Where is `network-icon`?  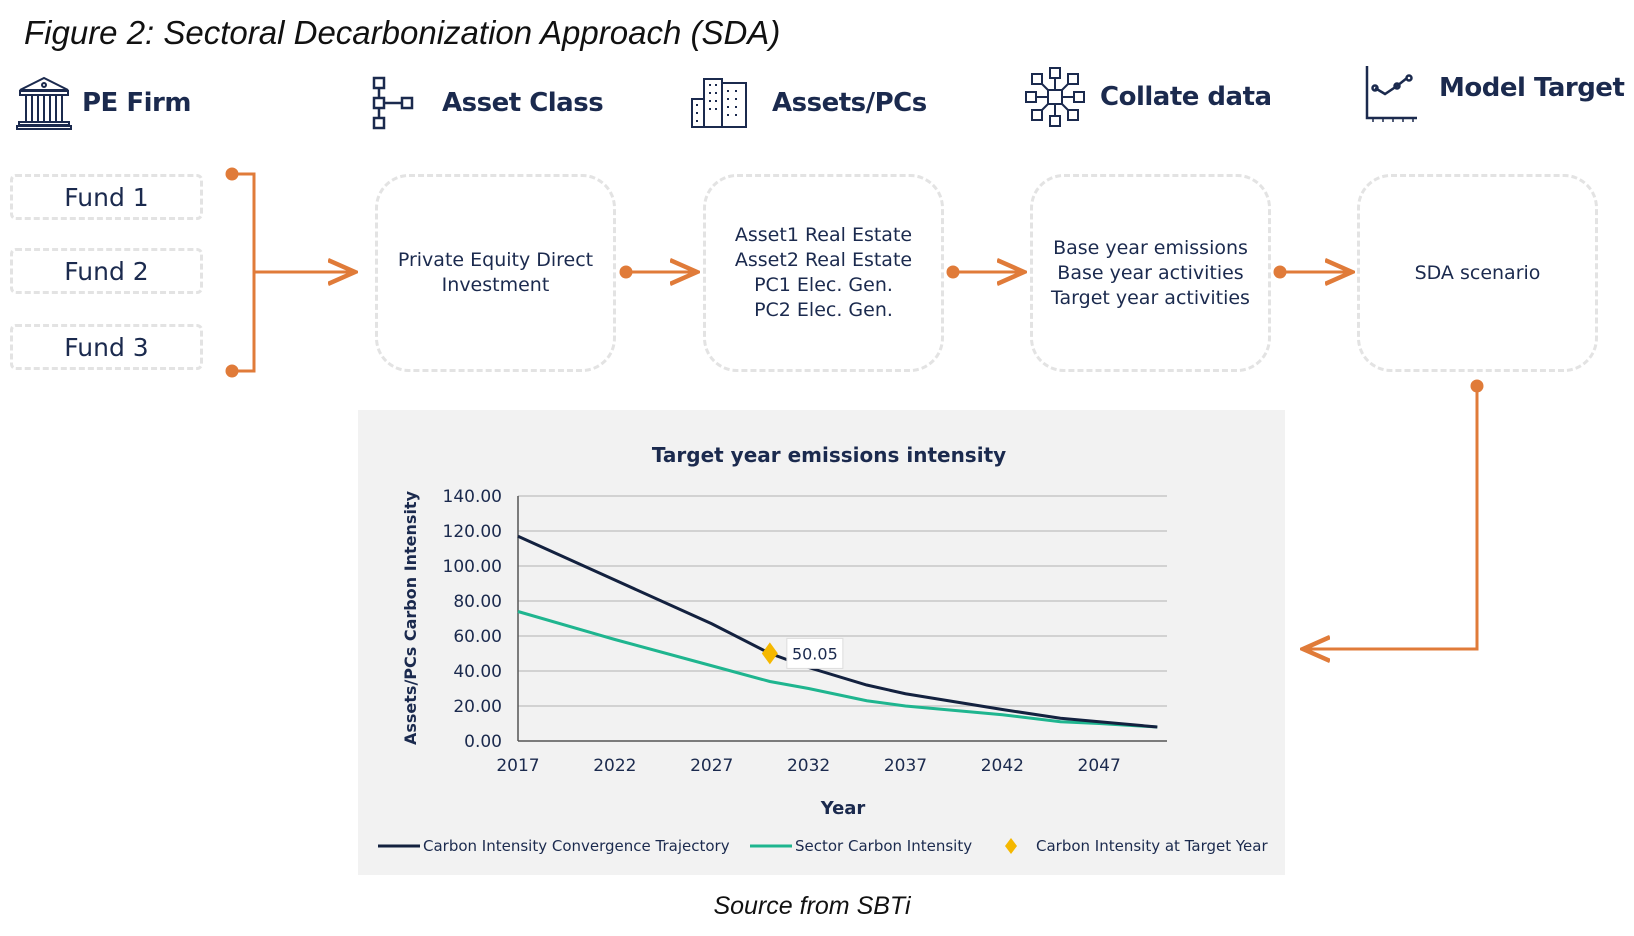 network-icon is located at coordinates (1055, 97).